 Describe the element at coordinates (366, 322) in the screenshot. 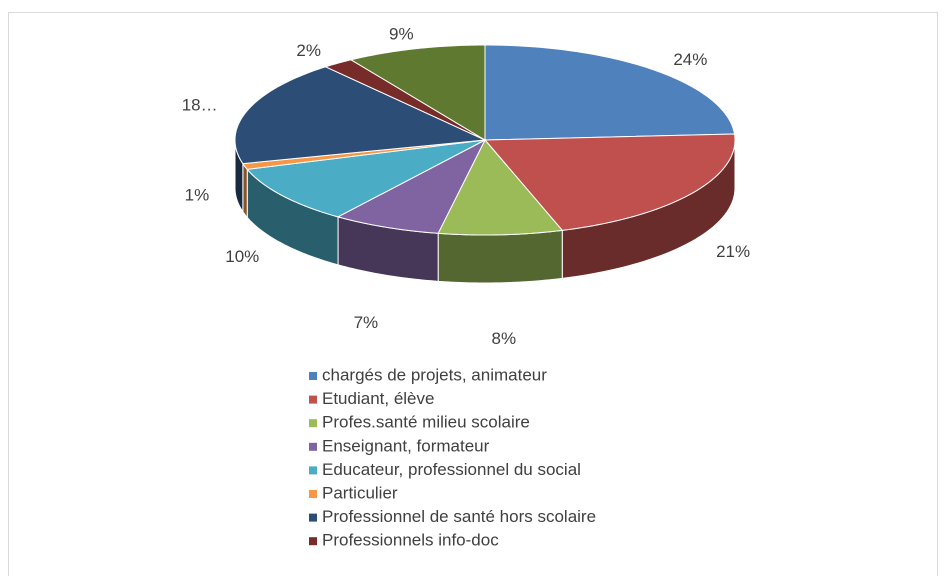

I see `data-label: 7%` at that location.